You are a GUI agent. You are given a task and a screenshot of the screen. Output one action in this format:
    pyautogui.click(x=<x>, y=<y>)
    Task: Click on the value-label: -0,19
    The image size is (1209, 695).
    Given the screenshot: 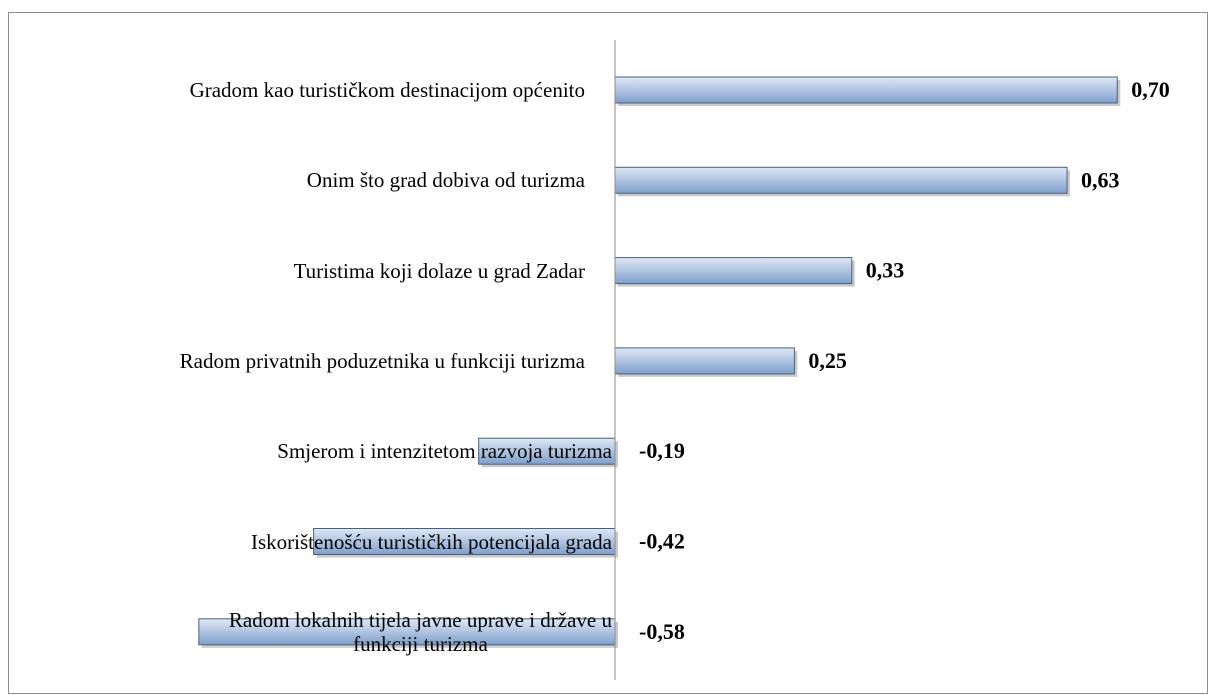 What is the action you would take?
    pyautogui.click(x=662, y=450)
    